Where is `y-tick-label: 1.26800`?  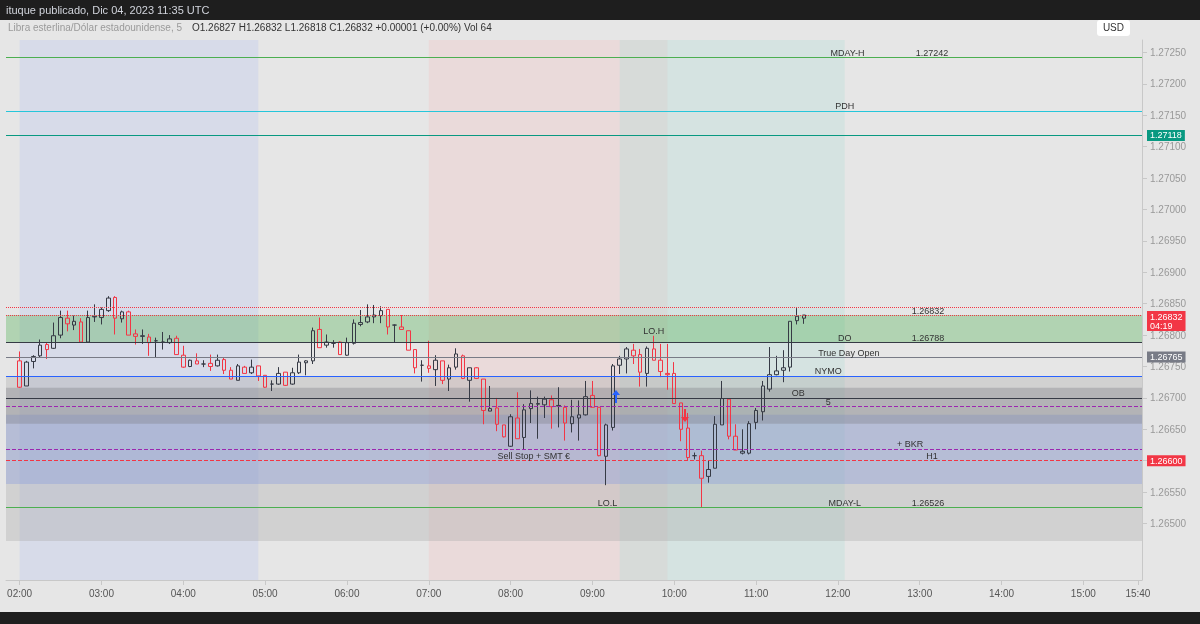
y-tick-label: 1.26800 is located at coordinates (1168, 335).